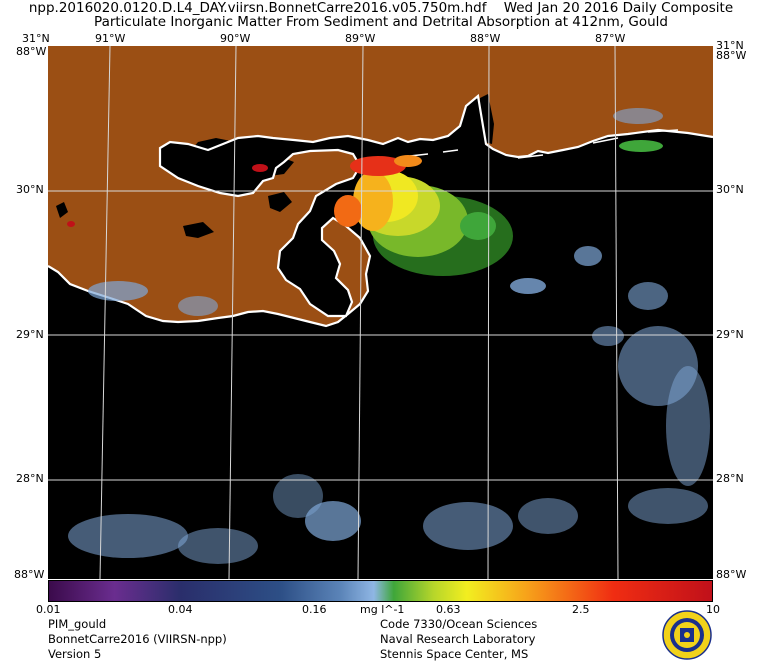  What do you see at coordinates (30, 478) in the screenshot?
I see `lat-label-left-28n: 28°N` at bounding box center [30, 478].